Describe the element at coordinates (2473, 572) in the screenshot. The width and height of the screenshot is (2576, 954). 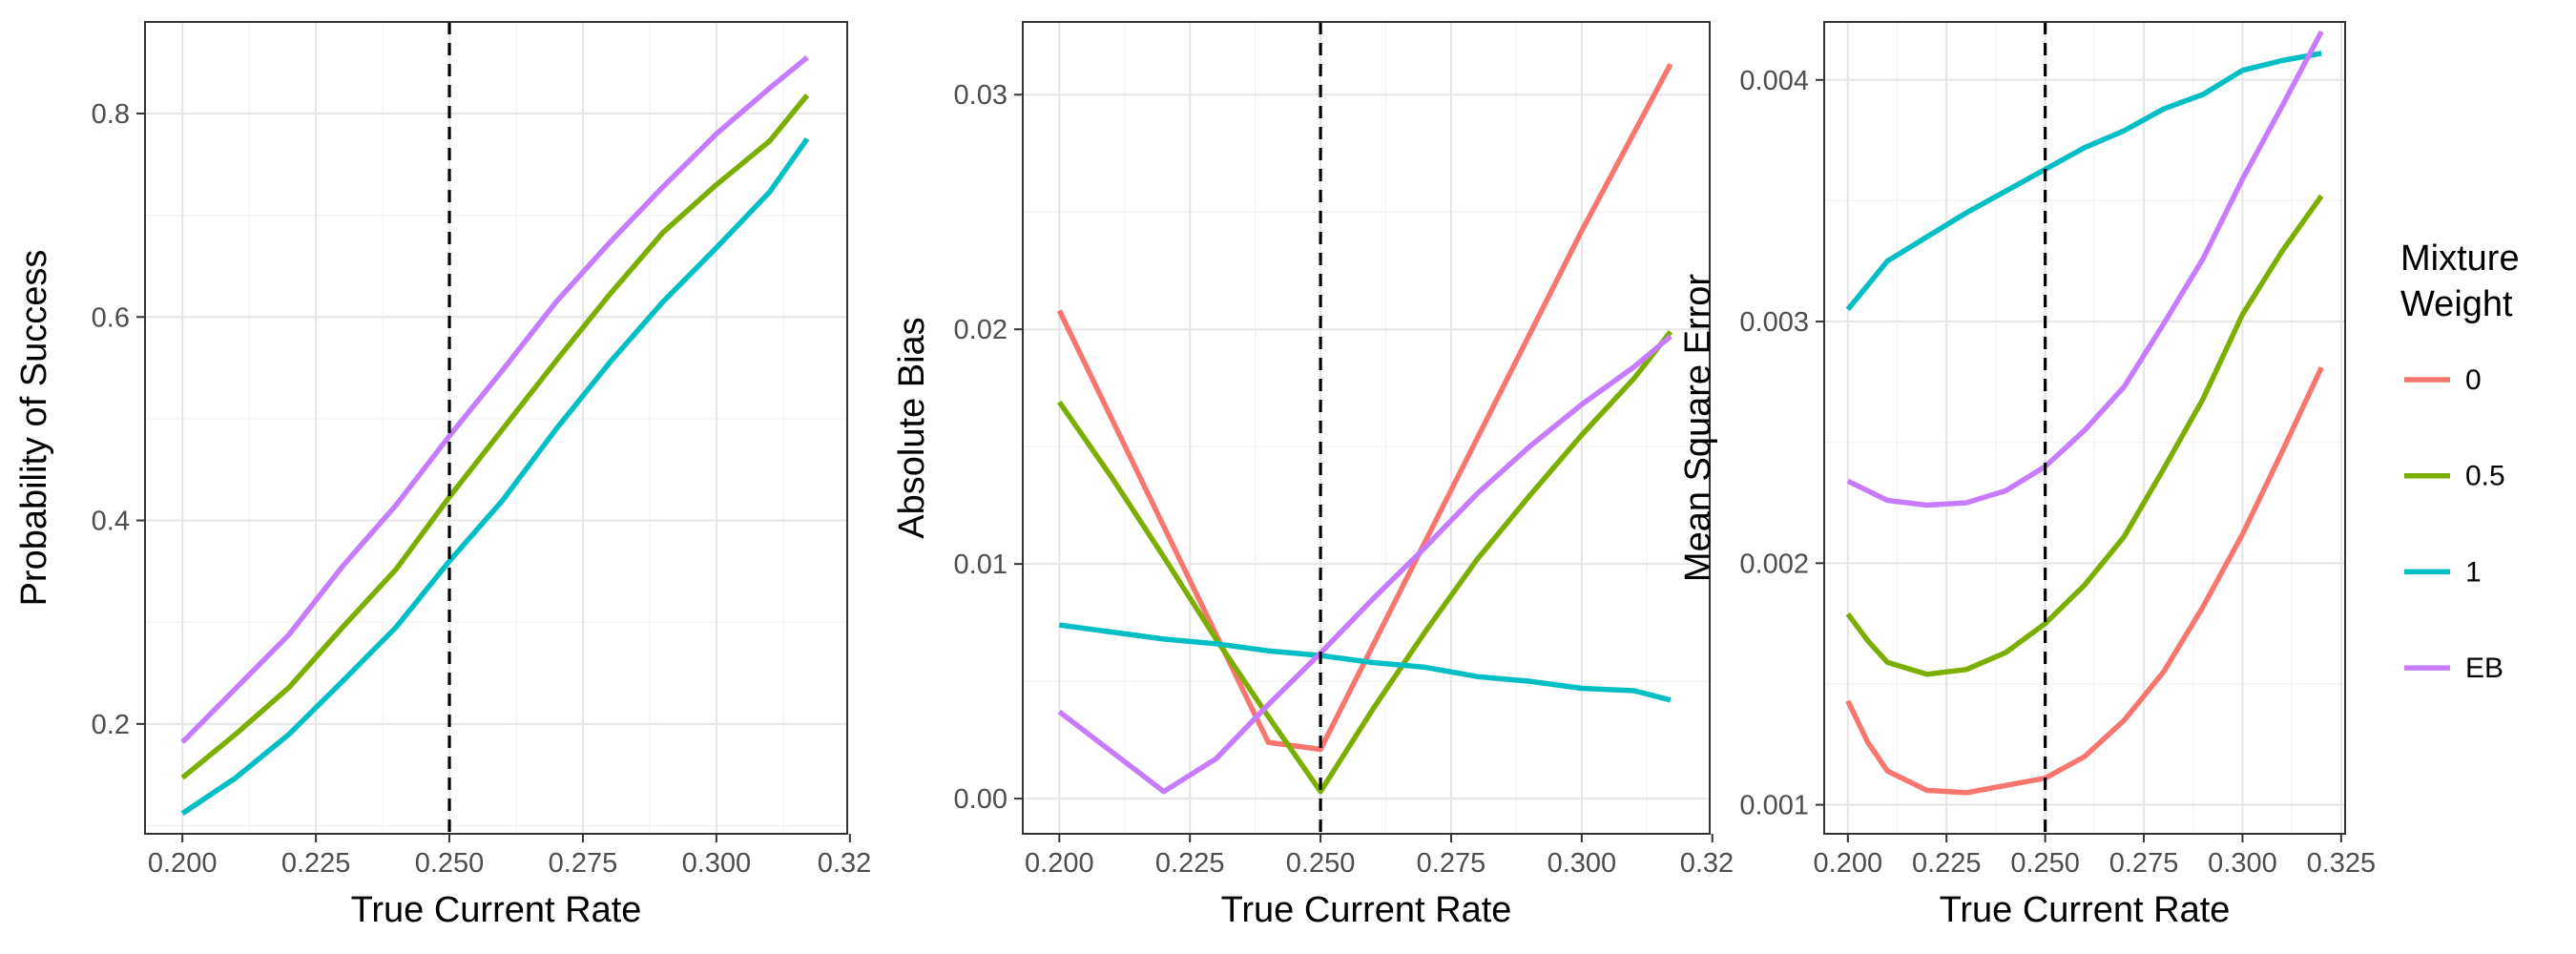
I see `legend-label: 1` at that location.